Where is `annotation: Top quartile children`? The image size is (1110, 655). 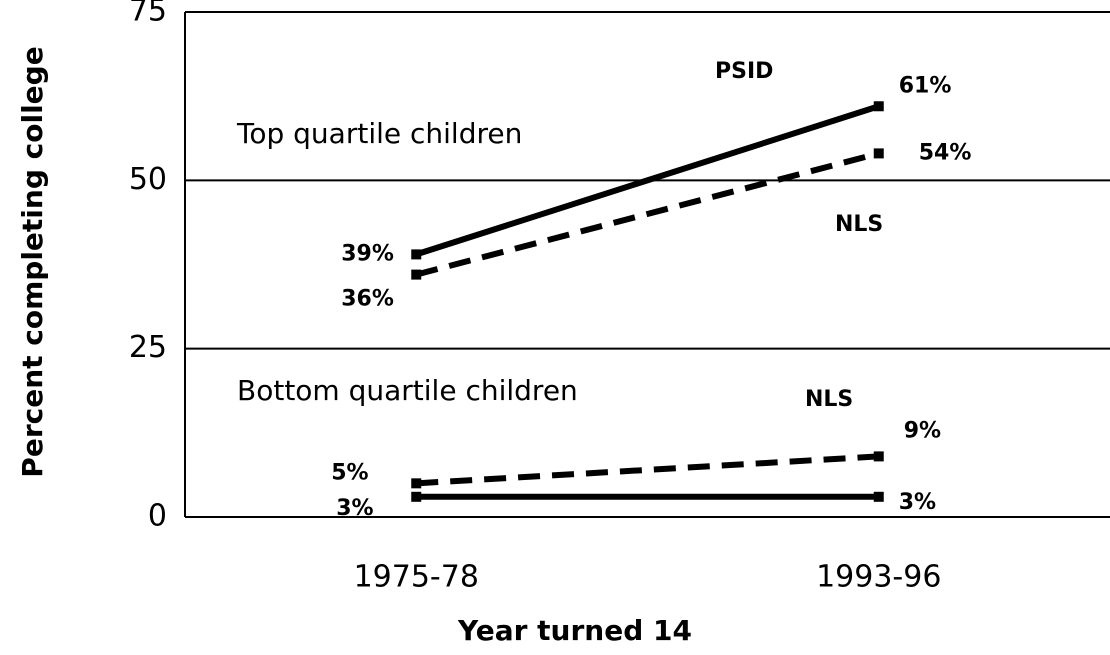
annotation: Top quartile children is located at coordinates (379, 133).